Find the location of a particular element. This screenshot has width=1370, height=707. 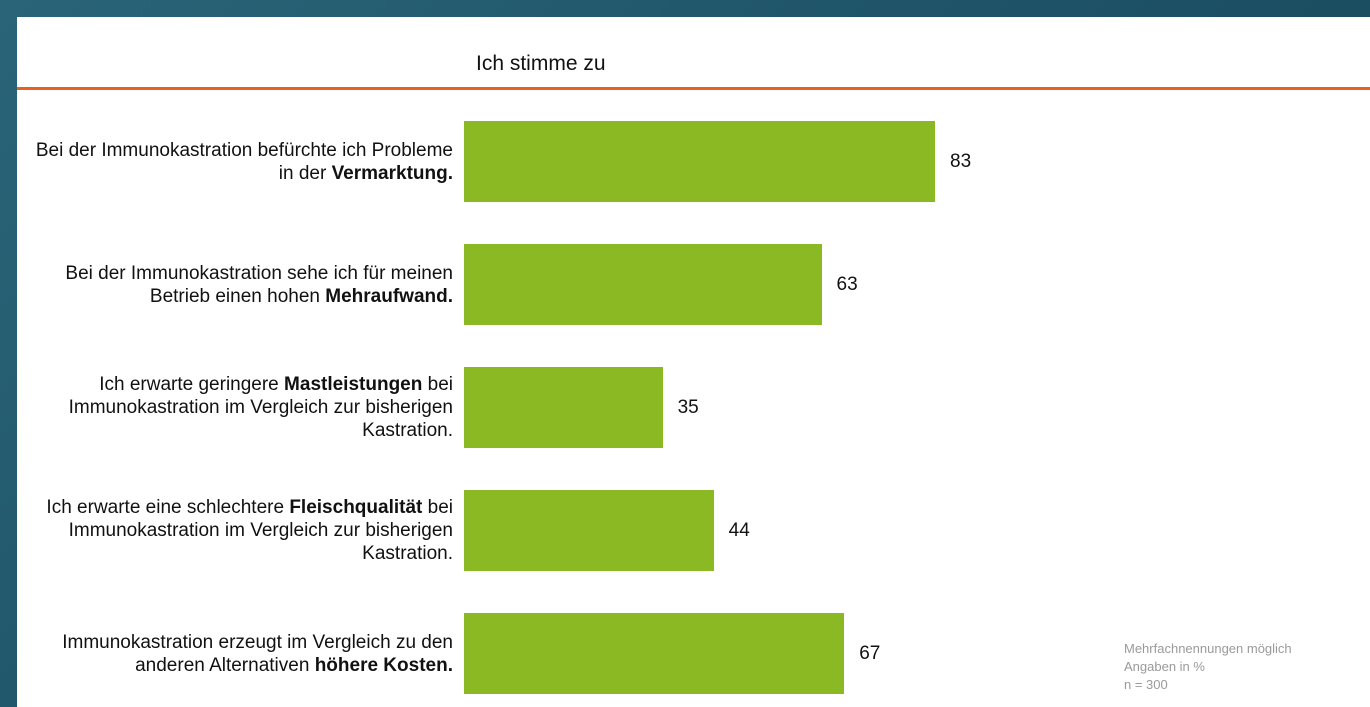

value-label: 35 is located at coordinates (688, 407).